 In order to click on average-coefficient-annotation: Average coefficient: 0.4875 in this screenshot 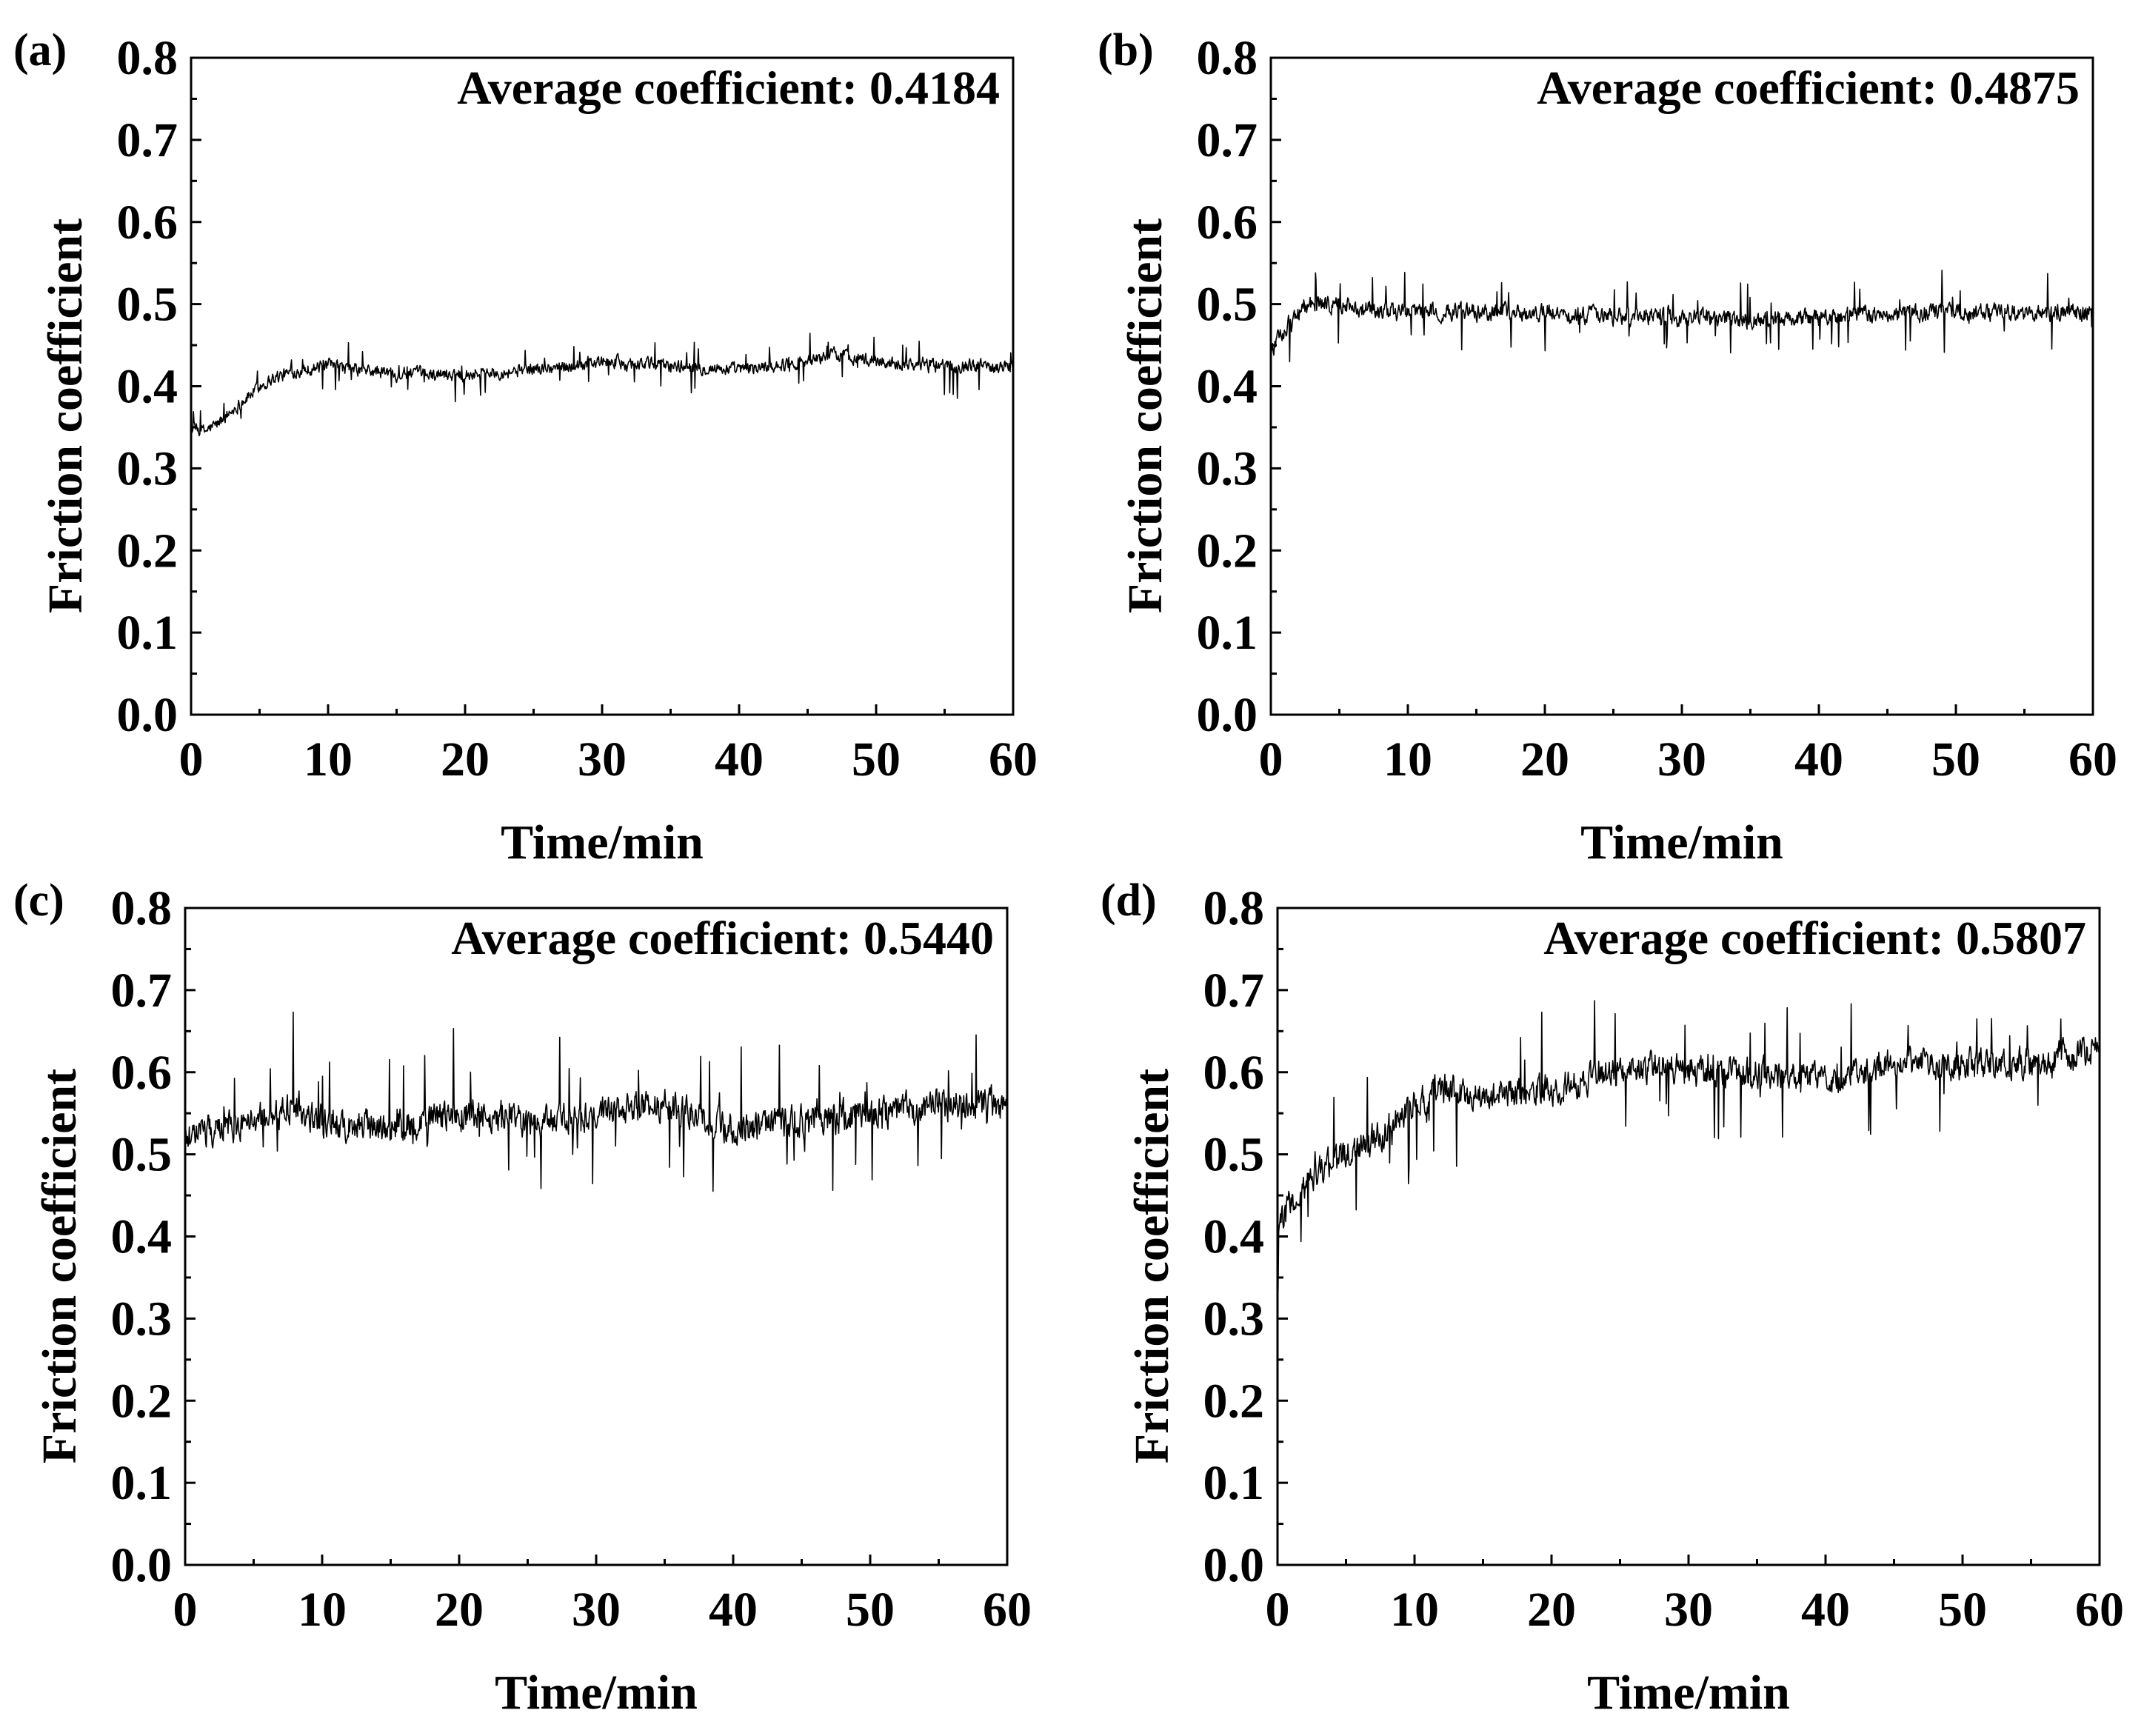, I will do `click(1808, 88)`.